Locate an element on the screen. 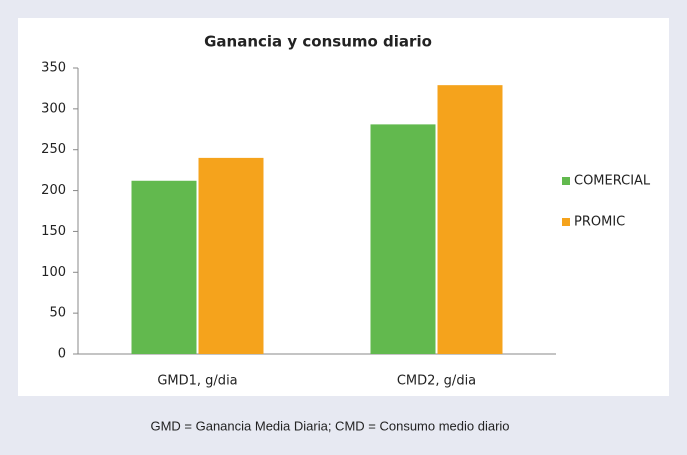 The height and width of the screenshot is (455, 687). y-tick-label: 200 is located at coordinates (53, 190).